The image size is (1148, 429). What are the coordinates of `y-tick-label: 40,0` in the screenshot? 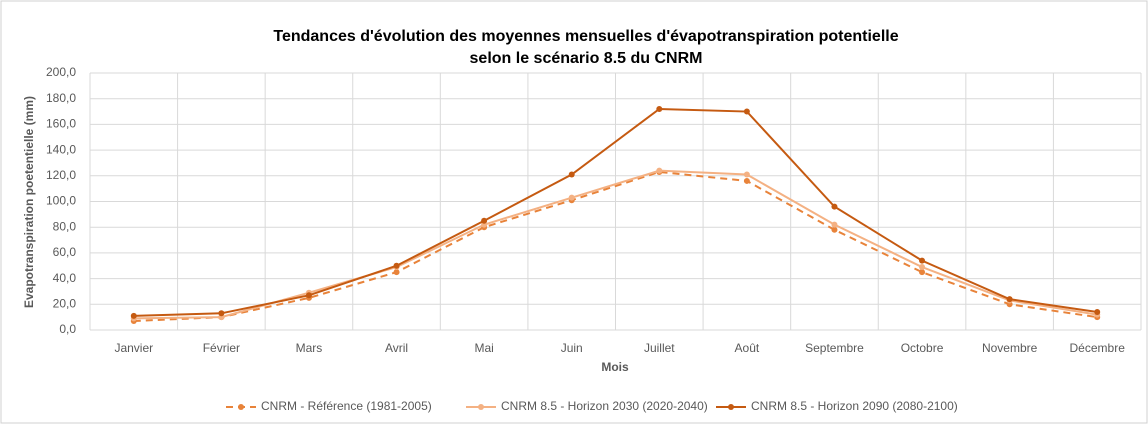 It's located at (65, 278).